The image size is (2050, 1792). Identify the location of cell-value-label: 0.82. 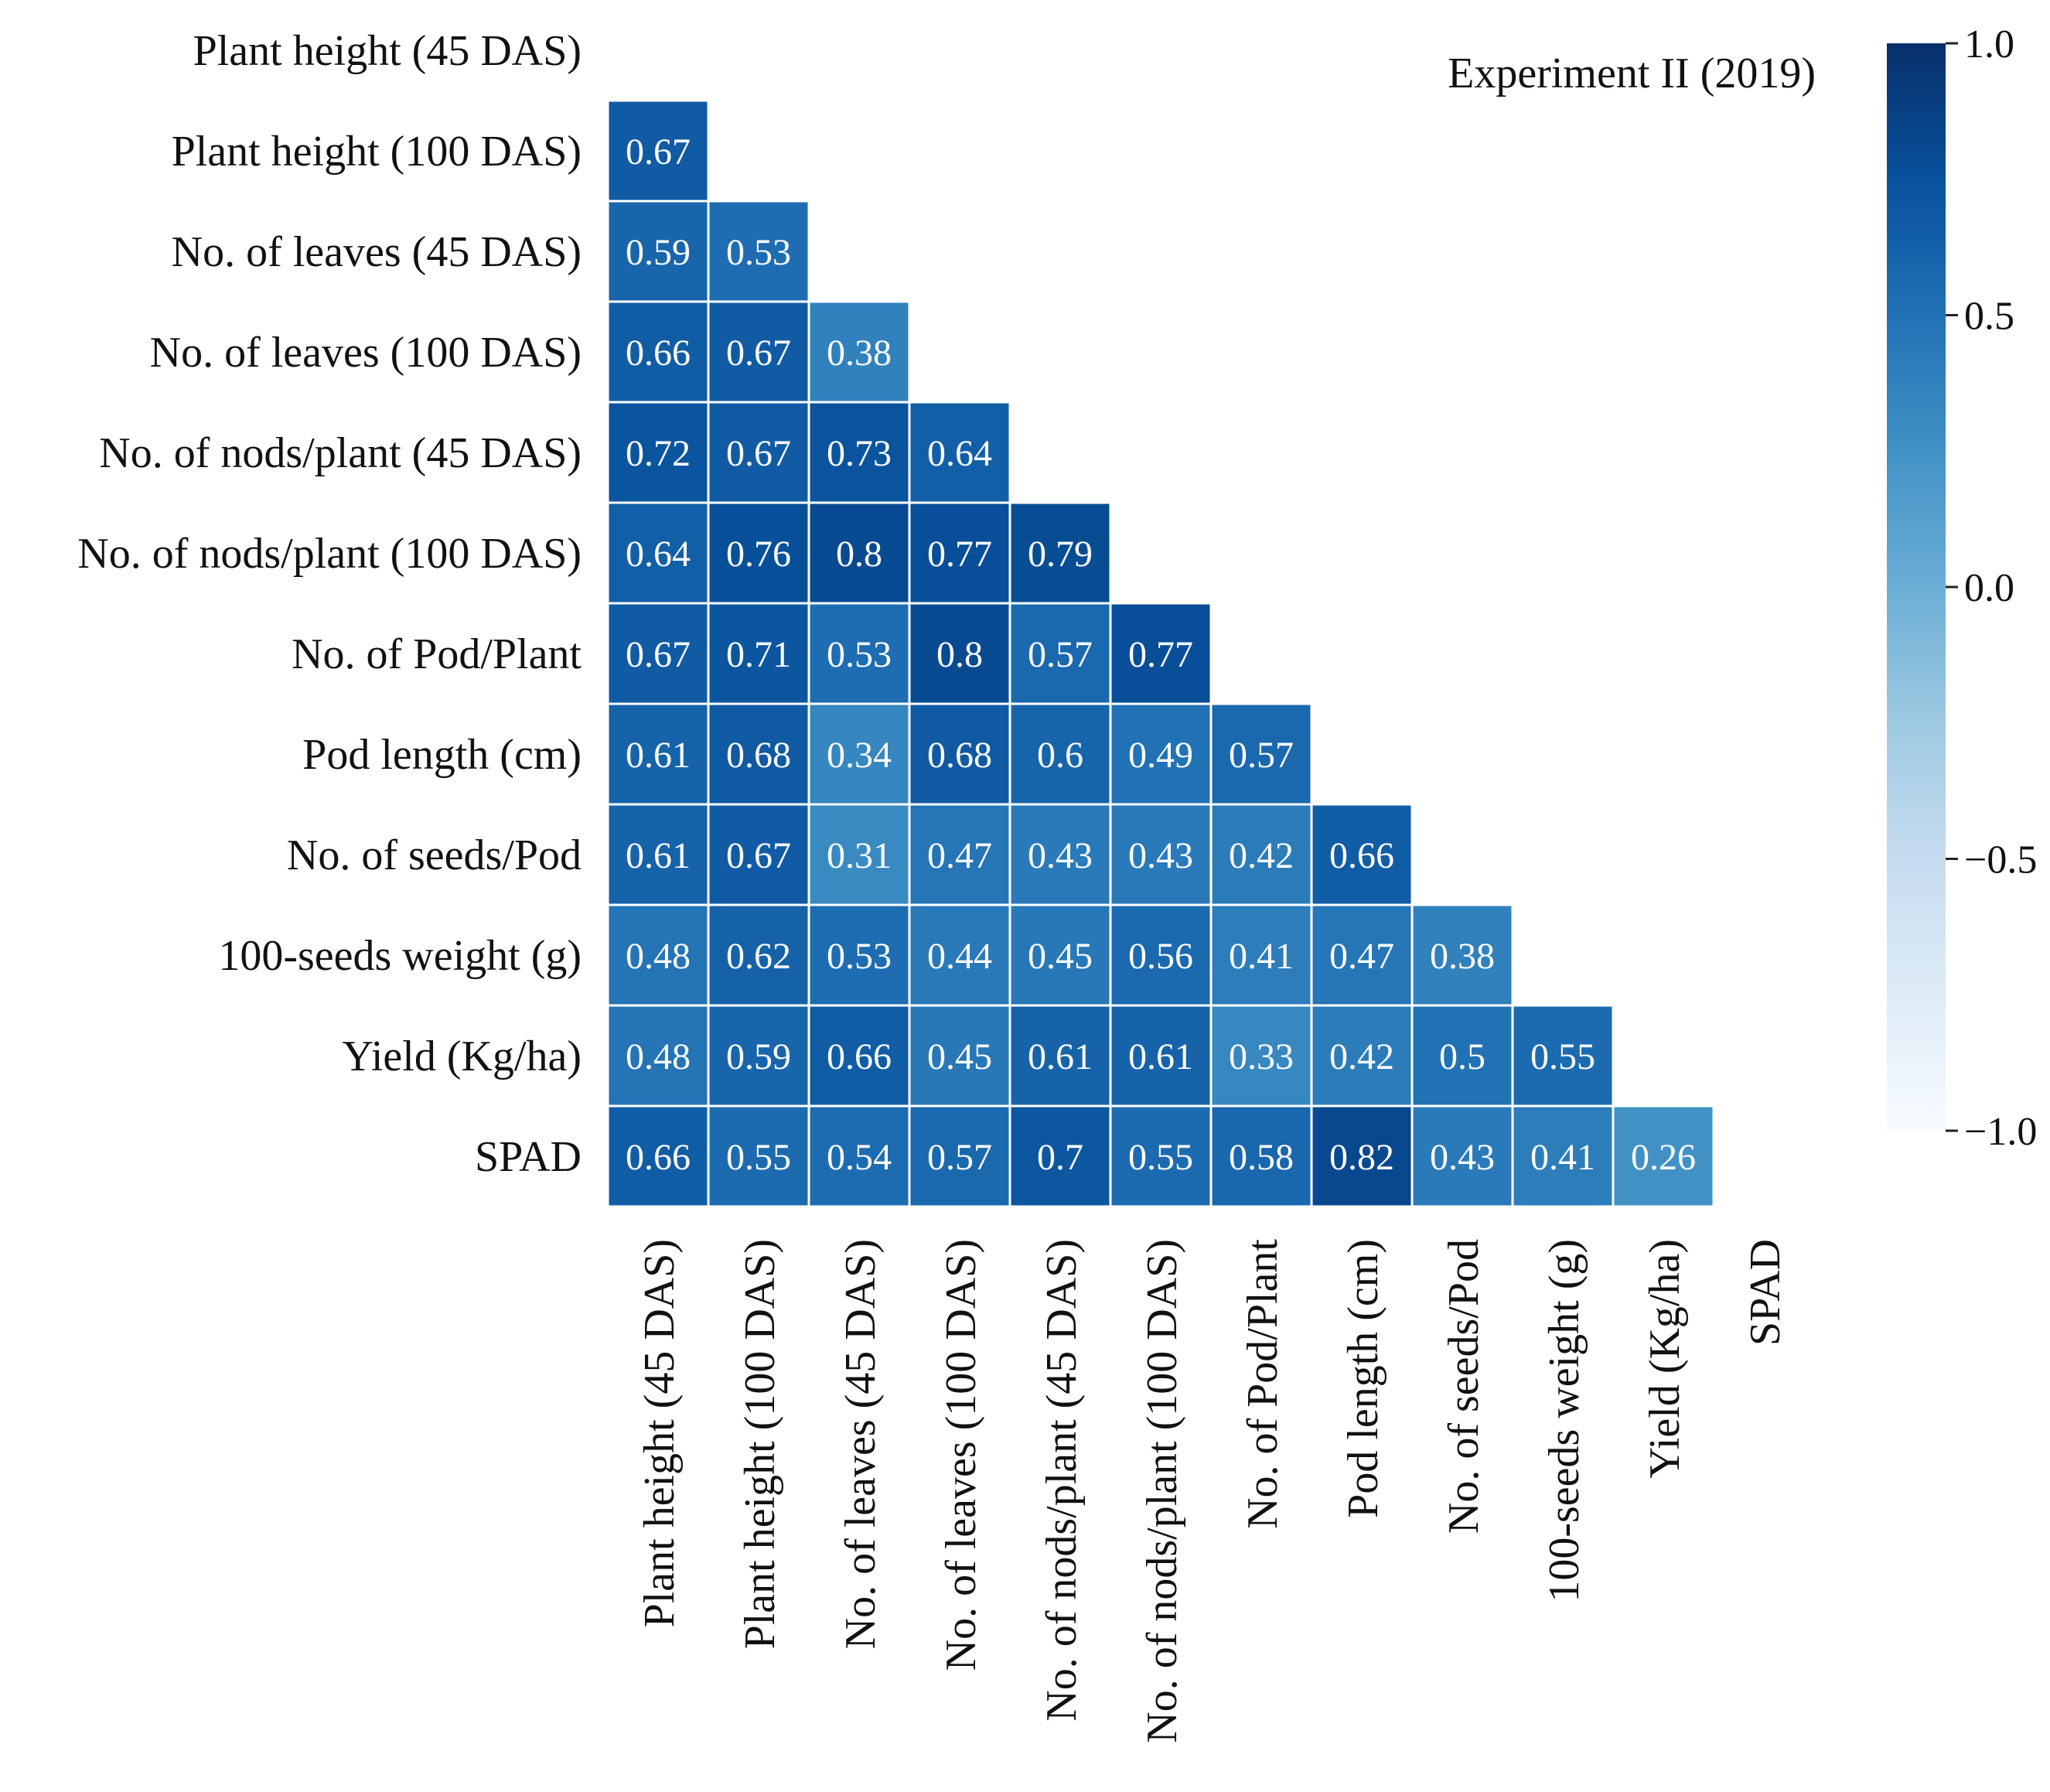
(1361, 1157).